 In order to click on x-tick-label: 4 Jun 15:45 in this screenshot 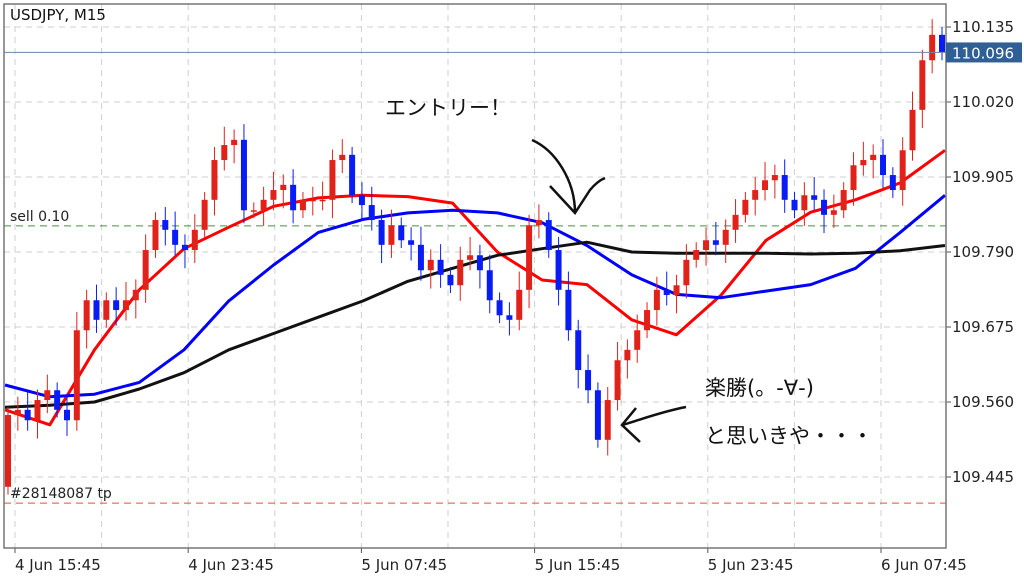, I will do `click(58, 565)`.